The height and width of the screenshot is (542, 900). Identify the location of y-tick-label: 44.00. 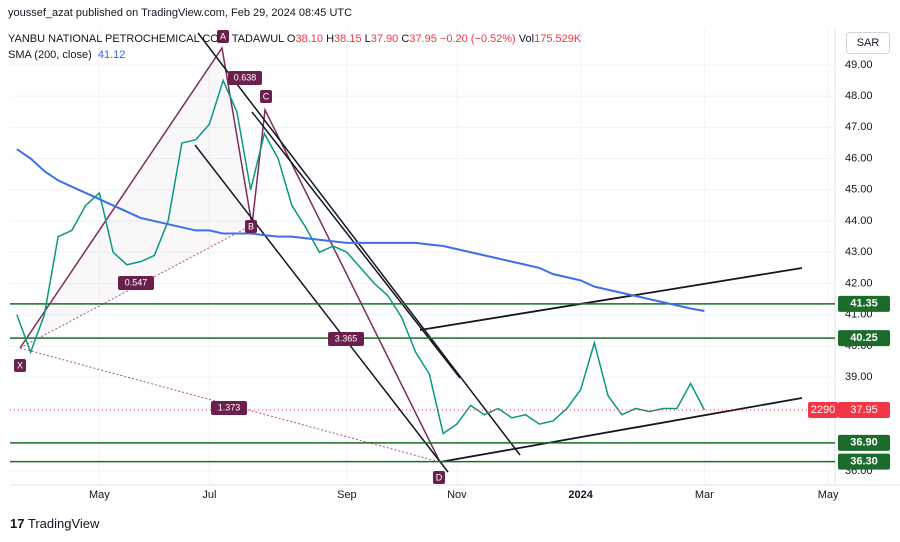
(859, 221).